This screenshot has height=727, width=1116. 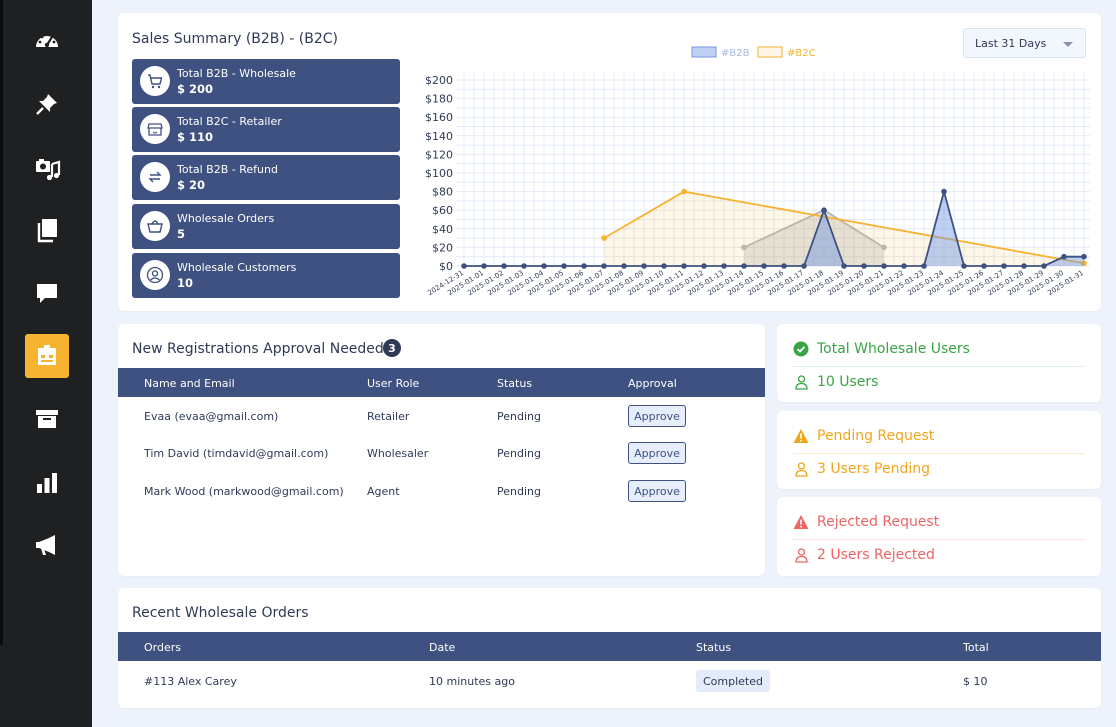 What do you see at coordinates (227, 169) in the screenshot?
I see `summary-label: Total B2B - Refund` at bounding box center [227, 169].